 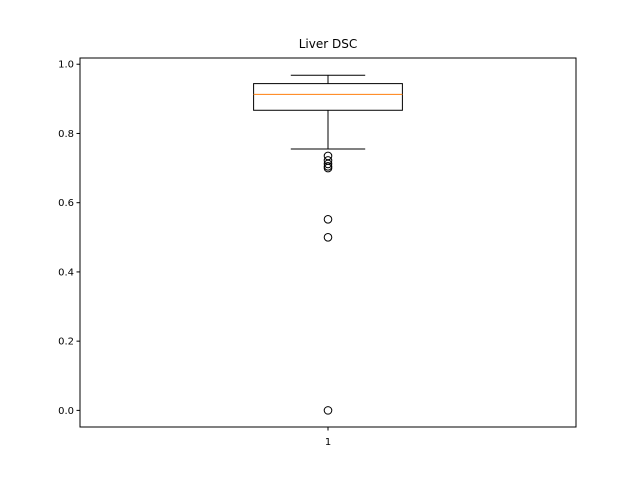 What do you see at coordinates (66, 65) in the screenshot?
I see `y-tick-label: 1.0` at bounding box center [66, 65].